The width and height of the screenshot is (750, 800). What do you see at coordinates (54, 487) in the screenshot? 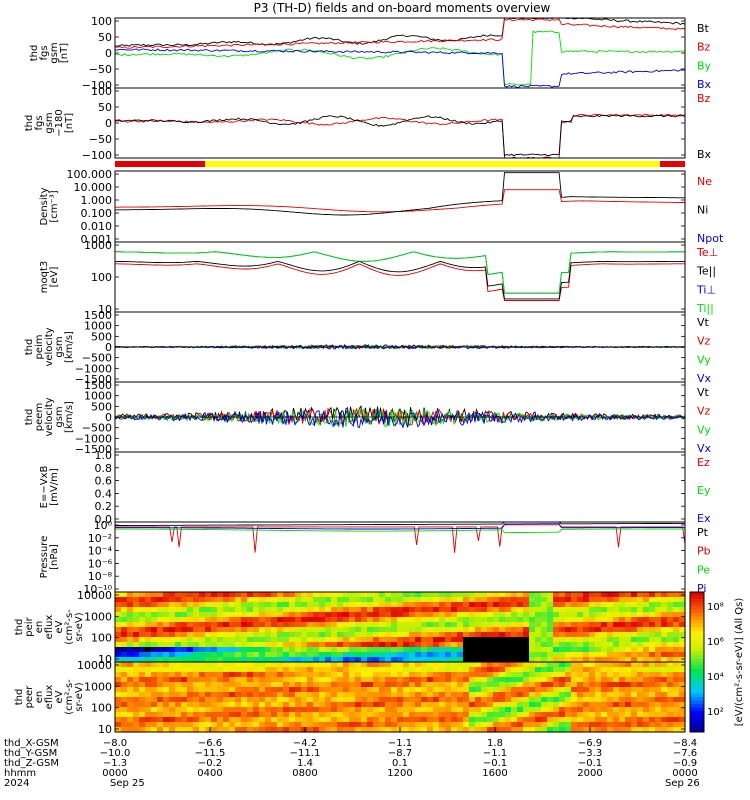
I see `y-axis-label-line: [mV/m]` at bounding box center [54, 487].